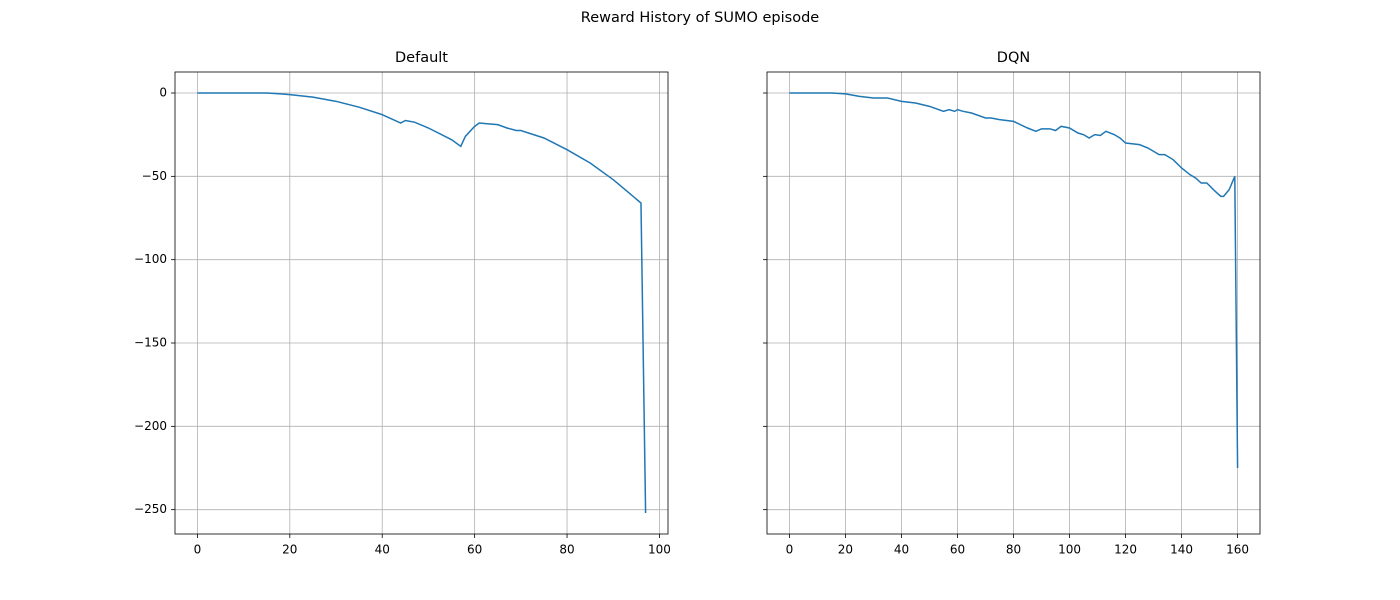  Describe the element at coordinates (1125, 550) in the screenshot. I see `x-tick-label: 120` at that location.